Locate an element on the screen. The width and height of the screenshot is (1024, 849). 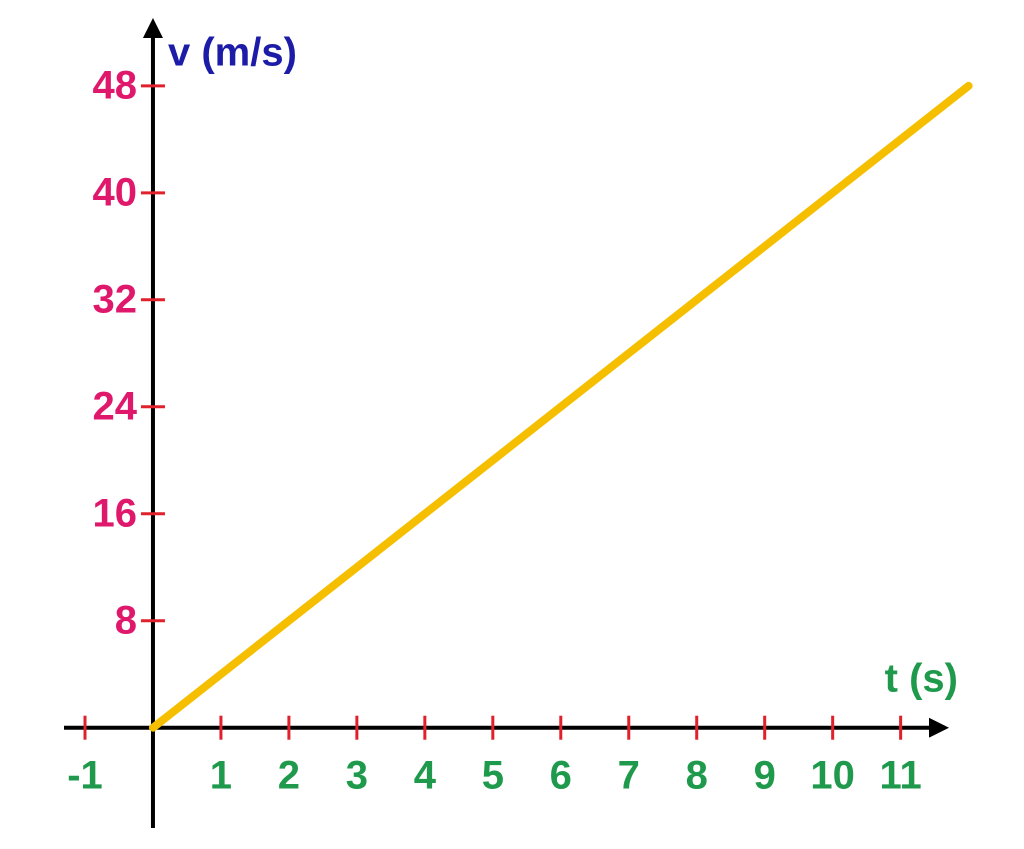
x-tick-label: 10 is located at coordinates (832, 775).